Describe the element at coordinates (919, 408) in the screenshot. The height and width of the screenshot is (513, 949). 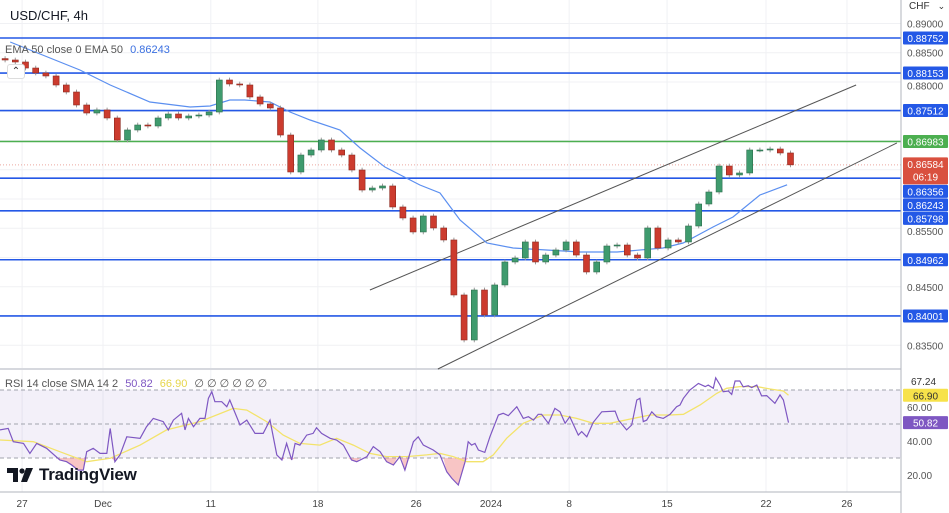
I see `rsi-tick-label: 60.00` at that location.